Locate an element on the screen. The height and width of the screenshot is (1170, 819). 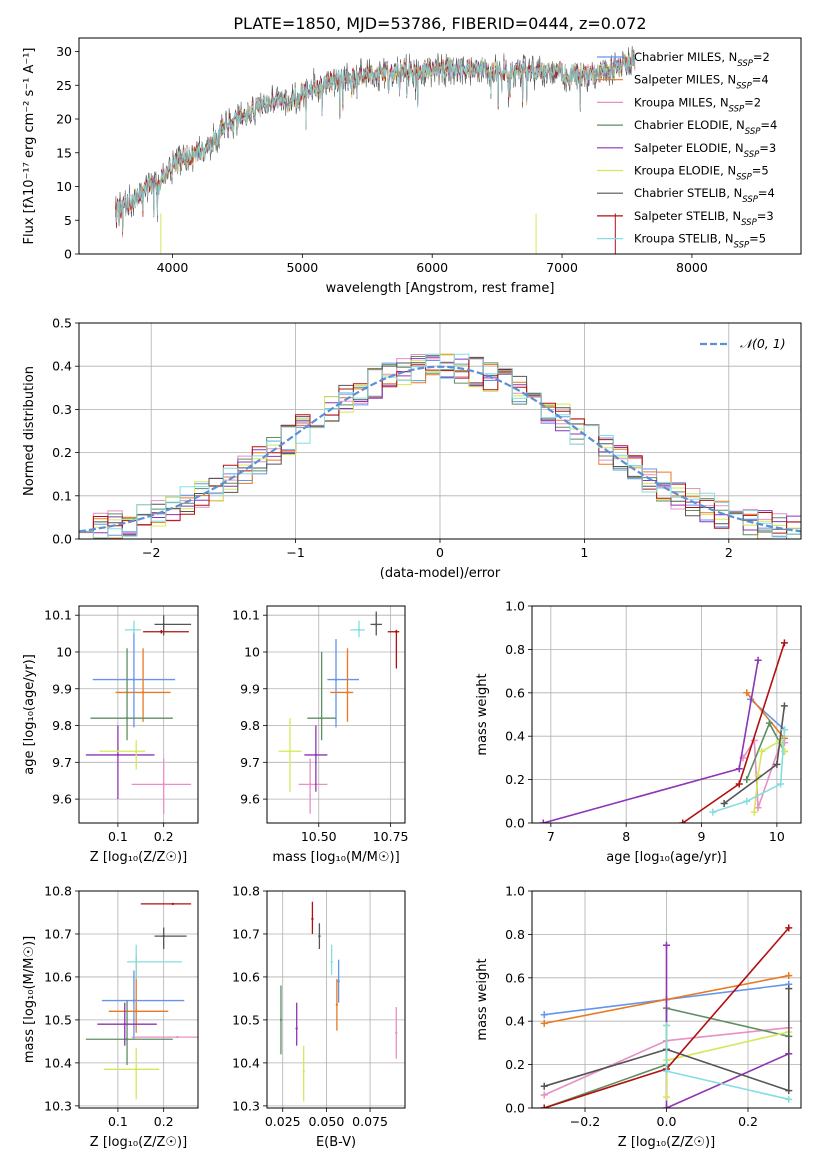
age_vs_Z-y-axis-label: age [log₁₀(age/yr)] is located at coordinates (29, 714).